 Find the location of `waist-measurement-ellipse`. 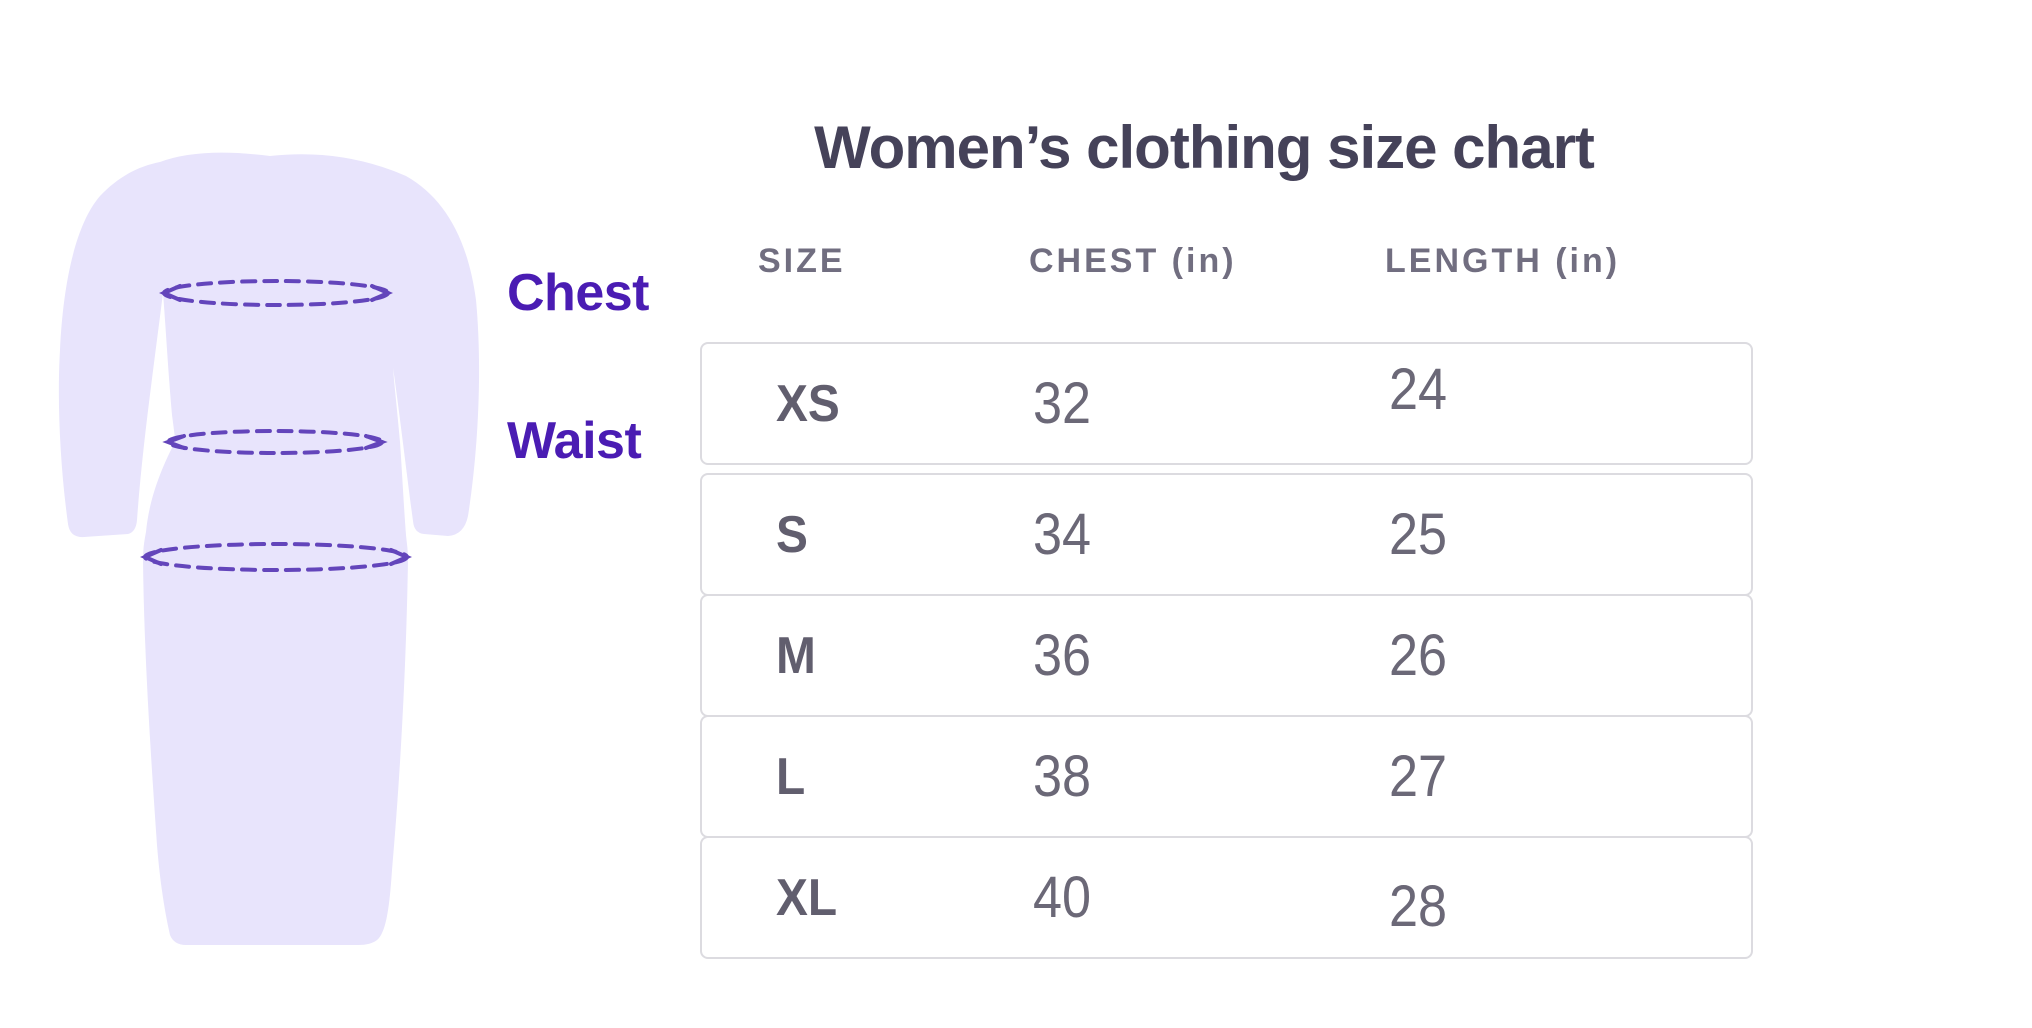

waist-measurement-ellipse is located at coordinates (275, 442).